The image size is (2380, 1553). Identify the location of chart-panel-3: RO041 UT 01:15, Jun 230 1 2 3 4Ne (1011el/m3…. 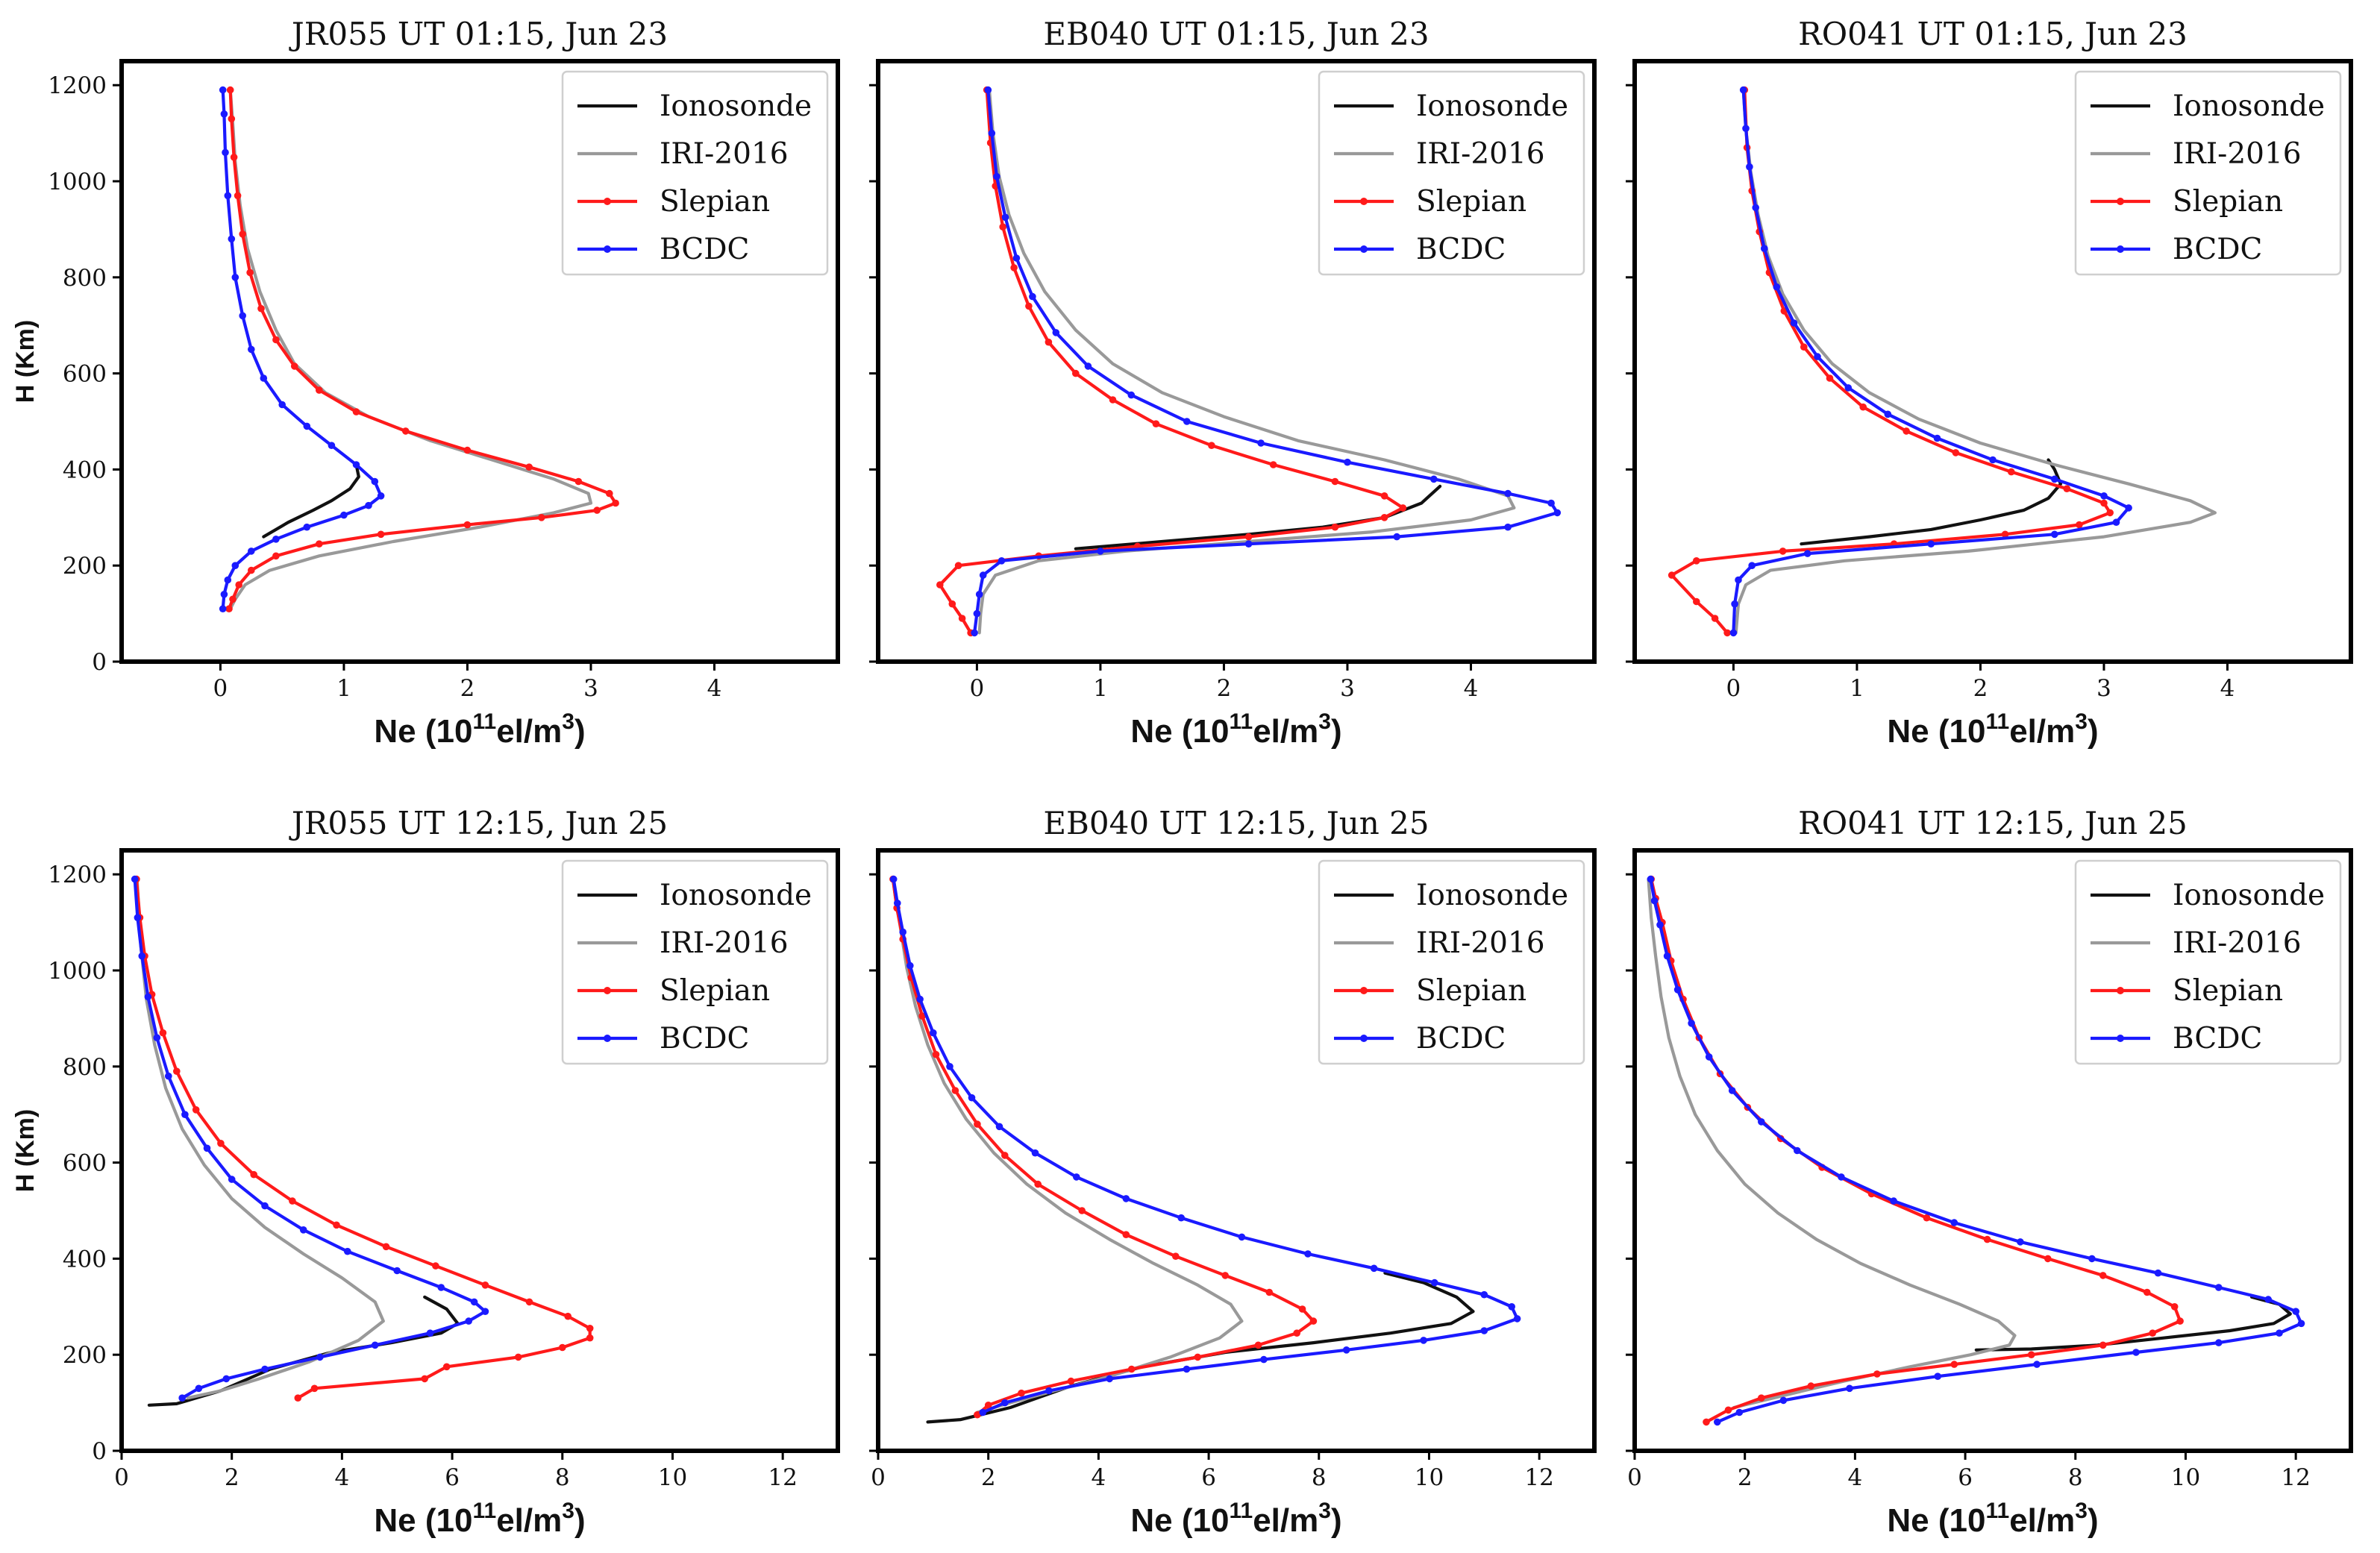
(1989, 383).